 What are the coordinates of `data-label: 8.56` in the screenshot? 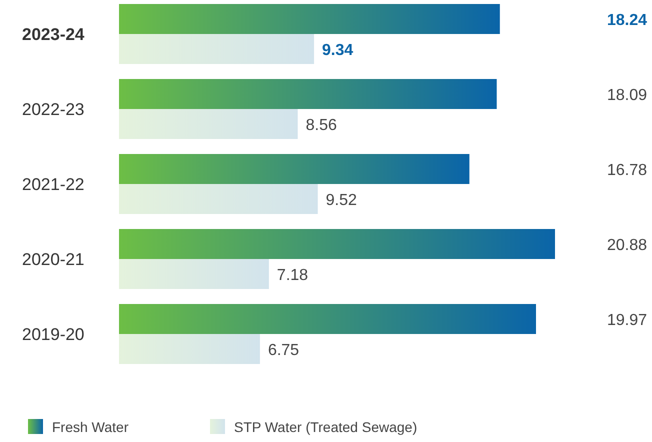 It's located at (321, 125).